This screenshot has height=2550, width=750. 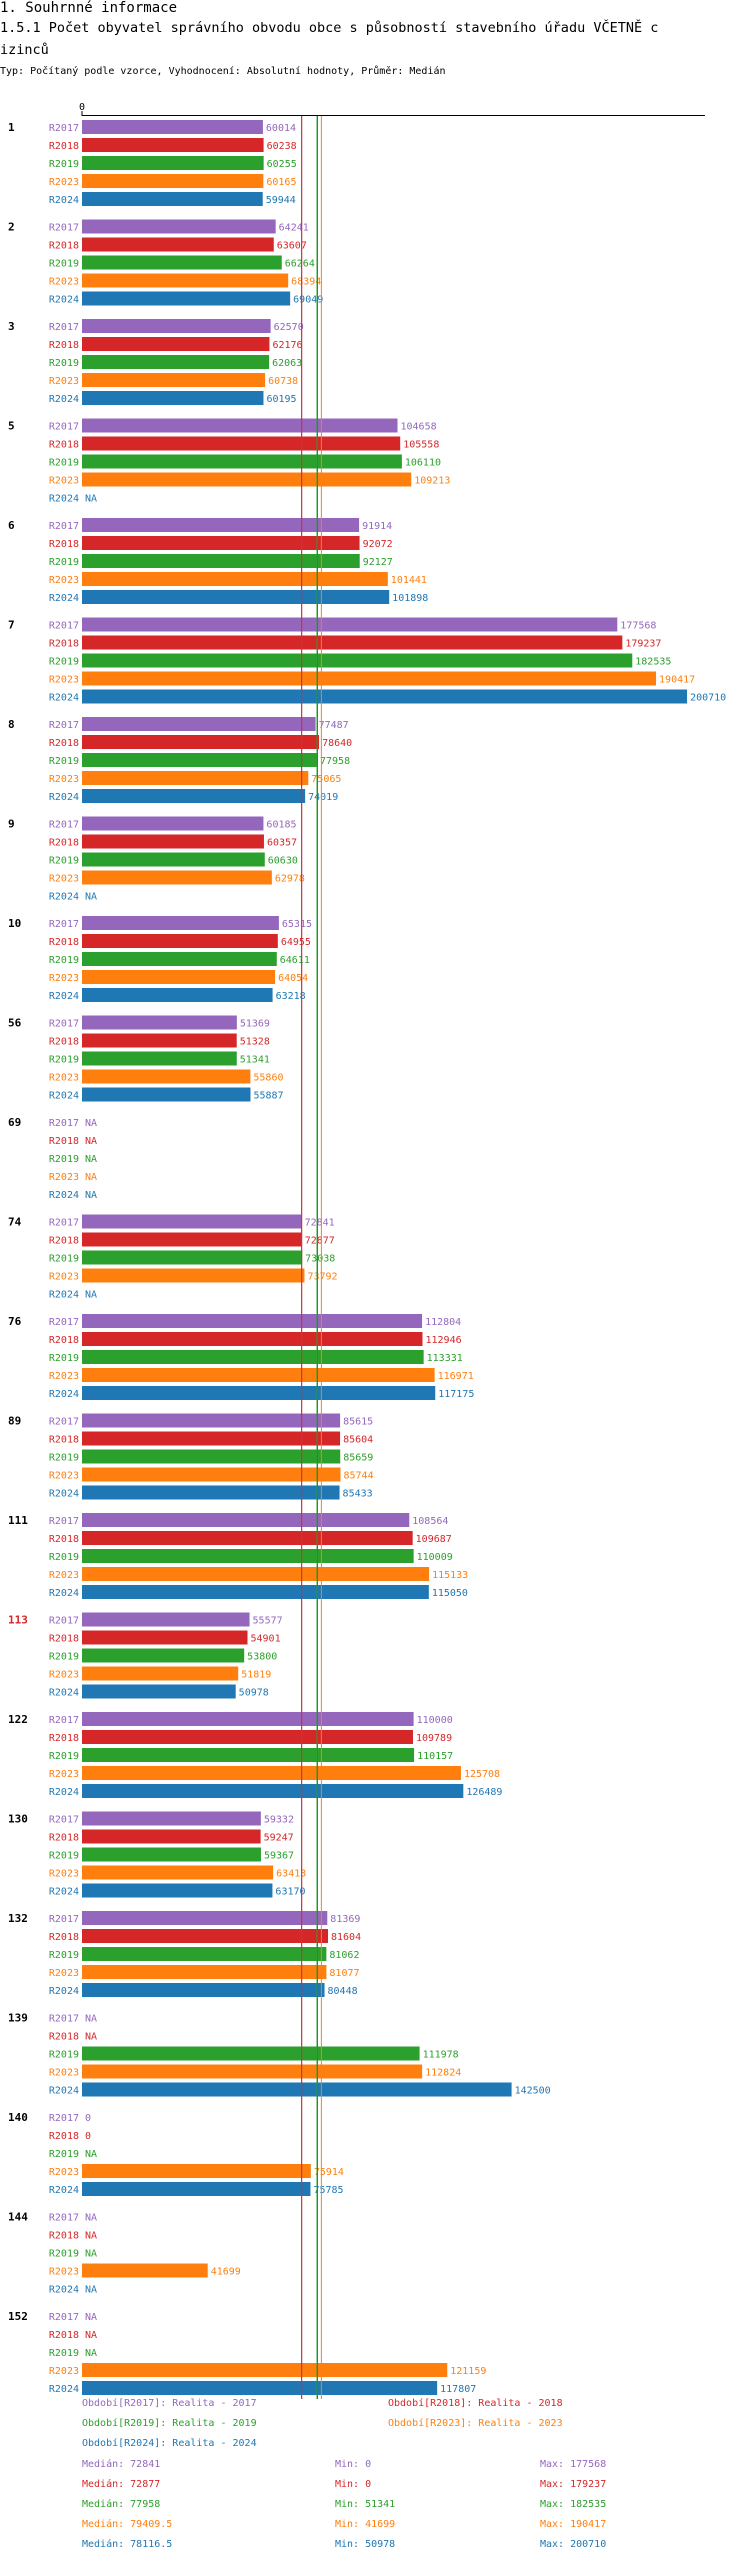 What do you see at coordinates (121, 2504) in the screenshot?
I see `legend-median: Medián: 77958` at bounding box center [121, 2504].